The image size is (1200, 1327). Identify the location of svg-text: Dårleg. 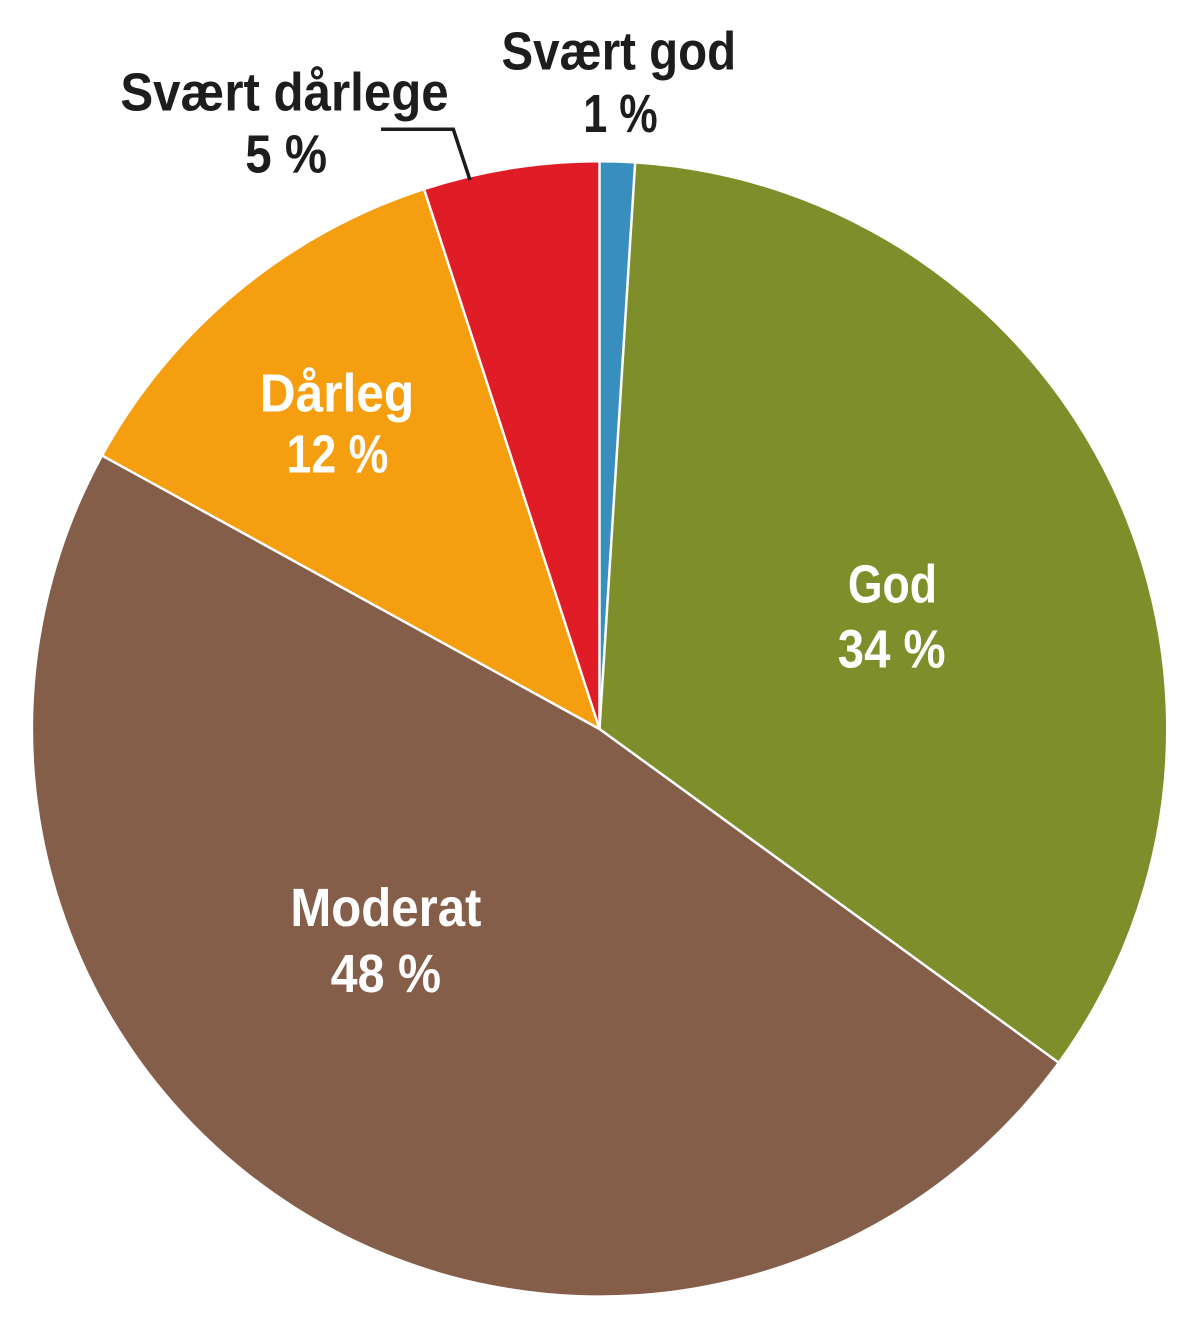
(337, 392).